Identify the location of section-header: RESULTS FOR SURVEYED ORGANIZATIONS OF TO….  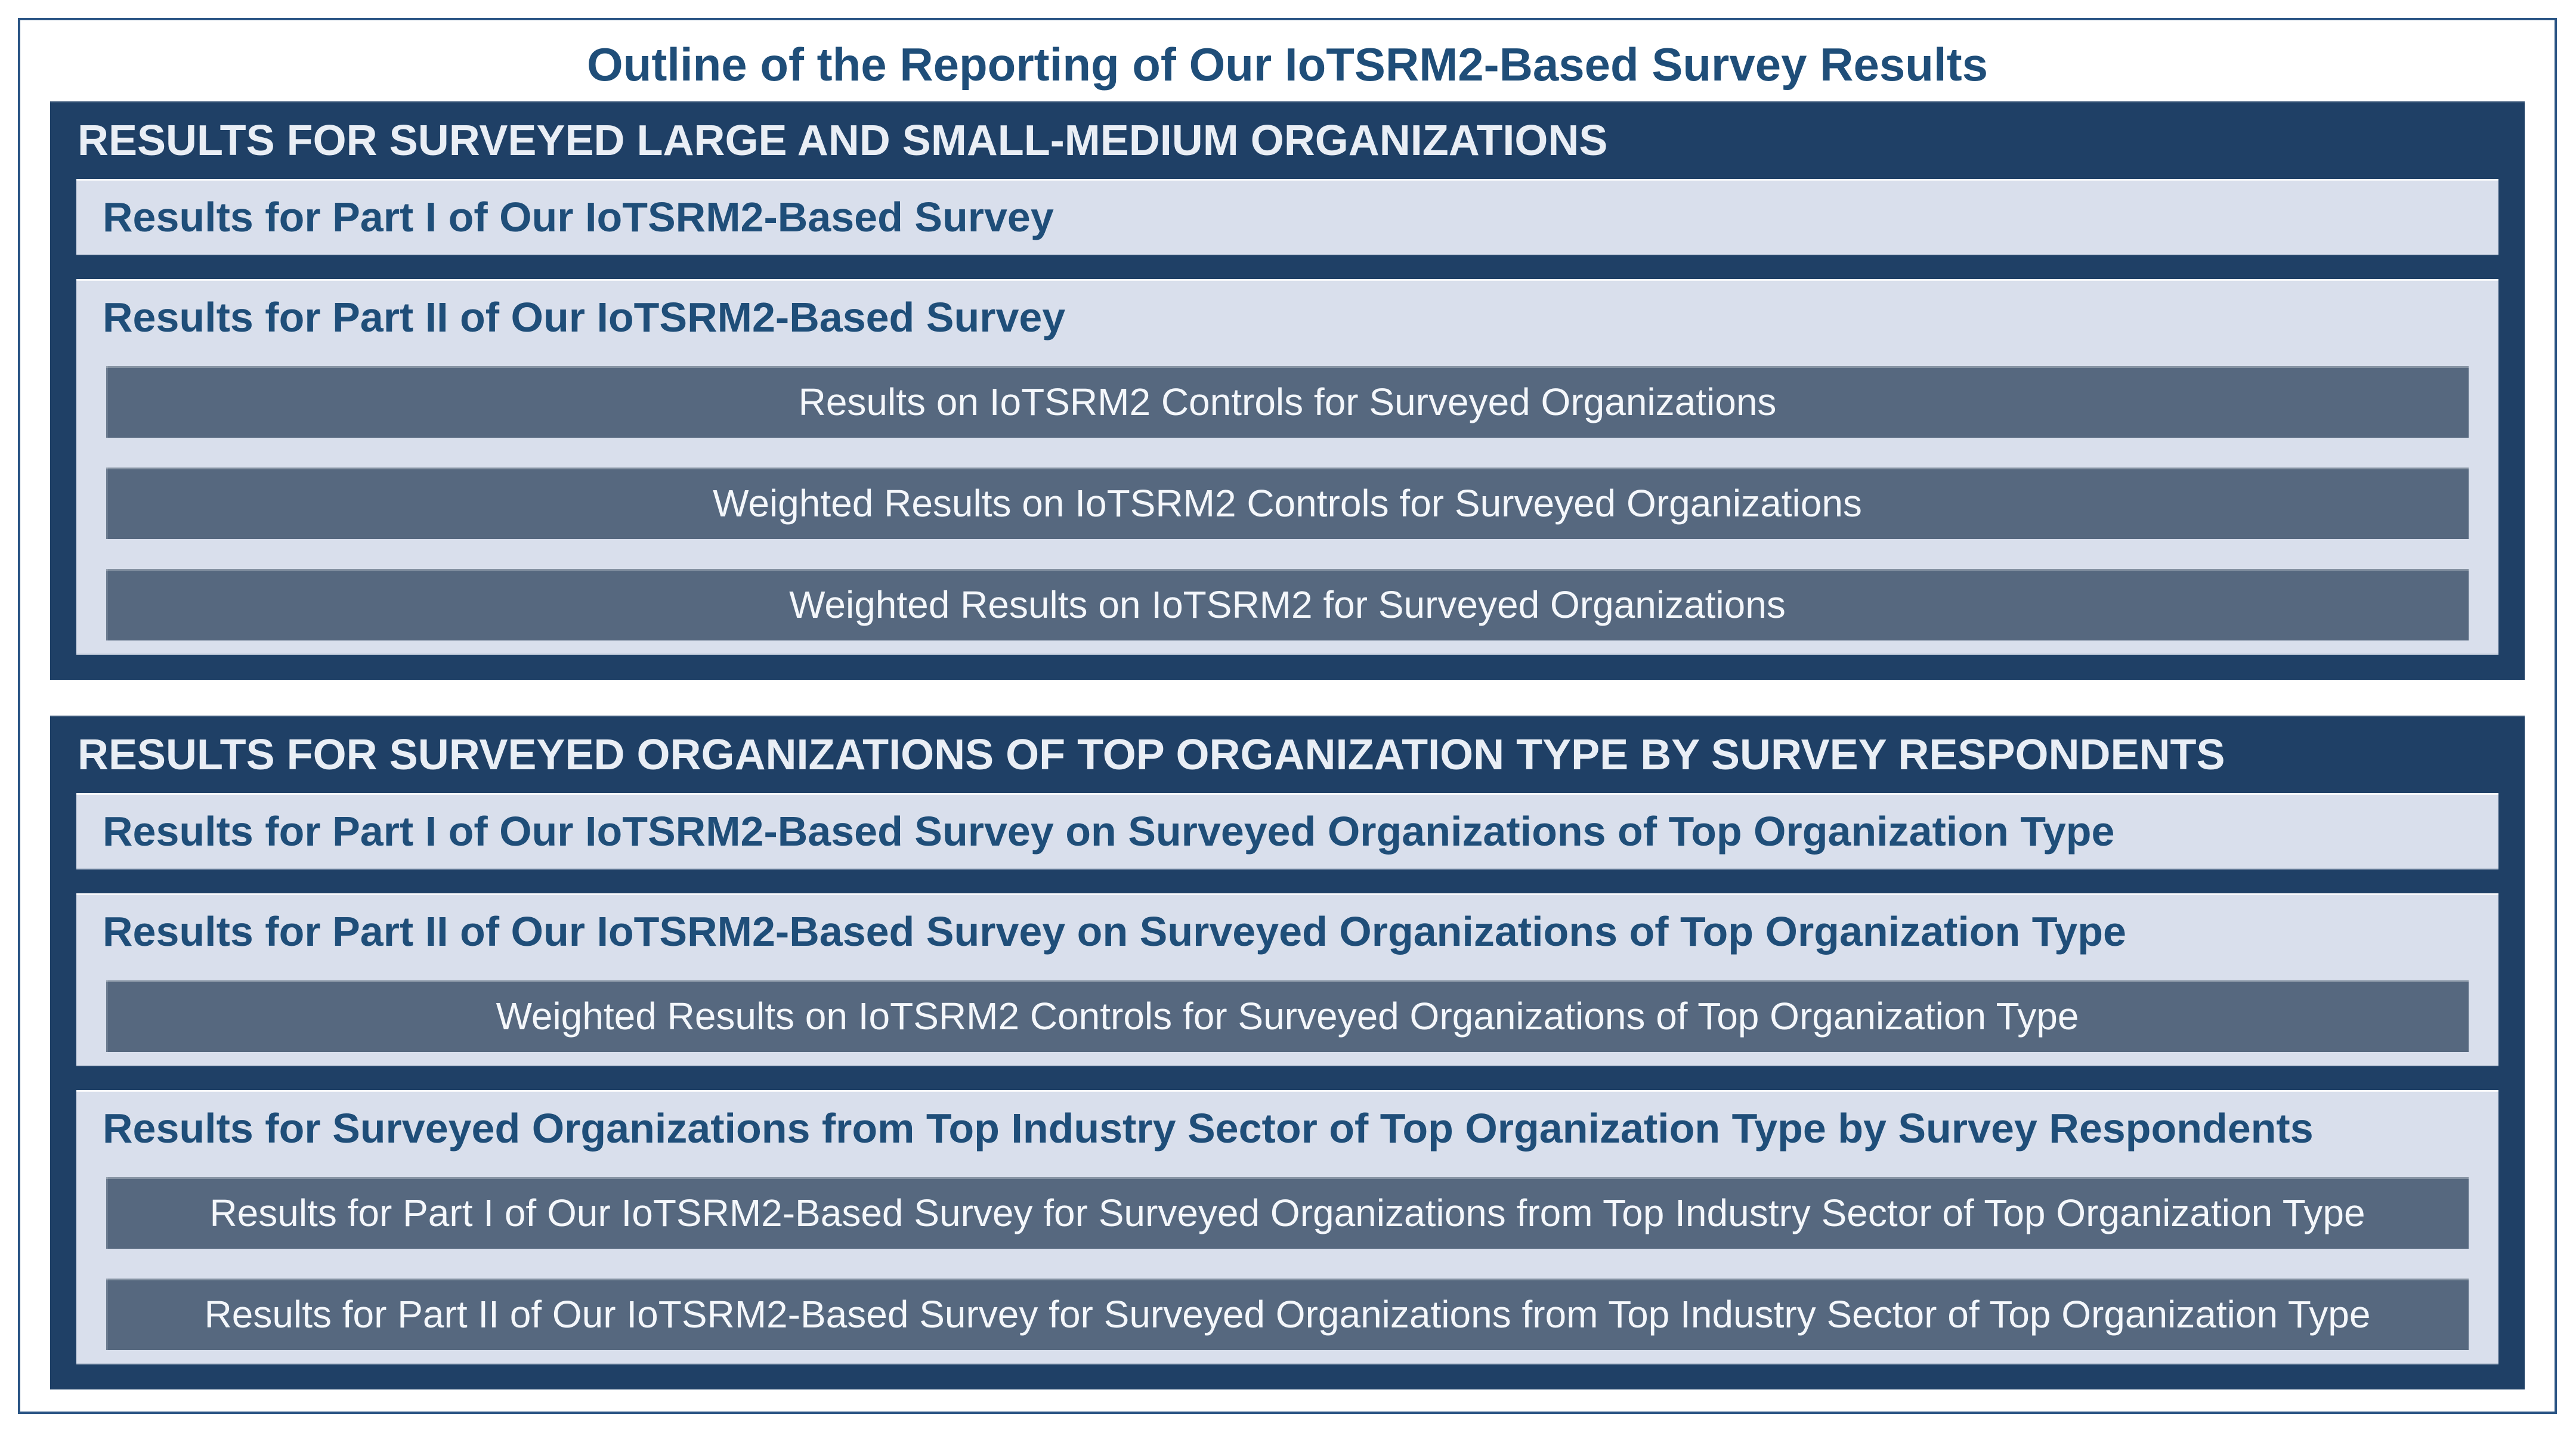
(1151, 755).